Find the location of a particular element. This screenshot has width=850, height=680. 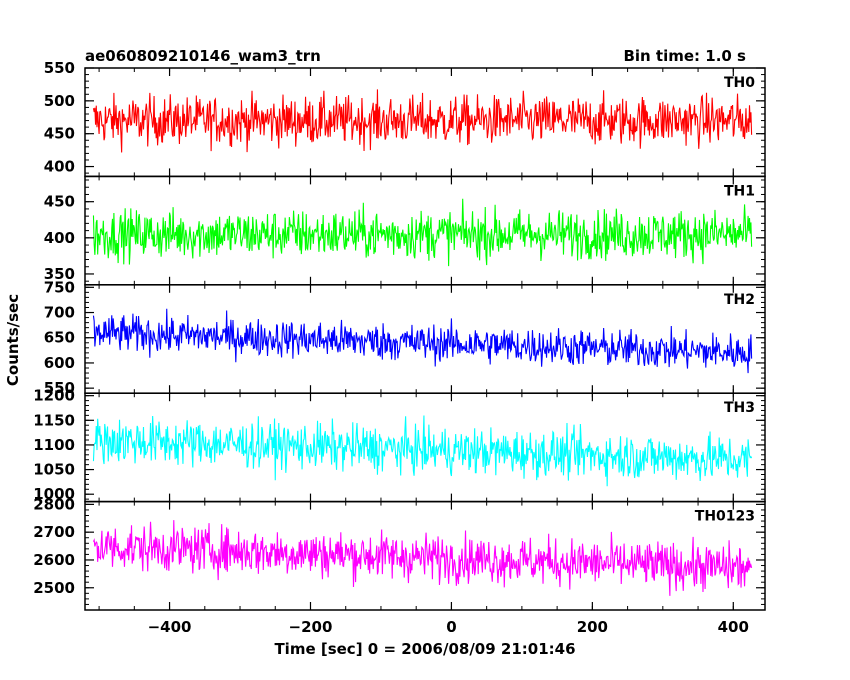

series-line-th1 is located at coordinates (422, 232).